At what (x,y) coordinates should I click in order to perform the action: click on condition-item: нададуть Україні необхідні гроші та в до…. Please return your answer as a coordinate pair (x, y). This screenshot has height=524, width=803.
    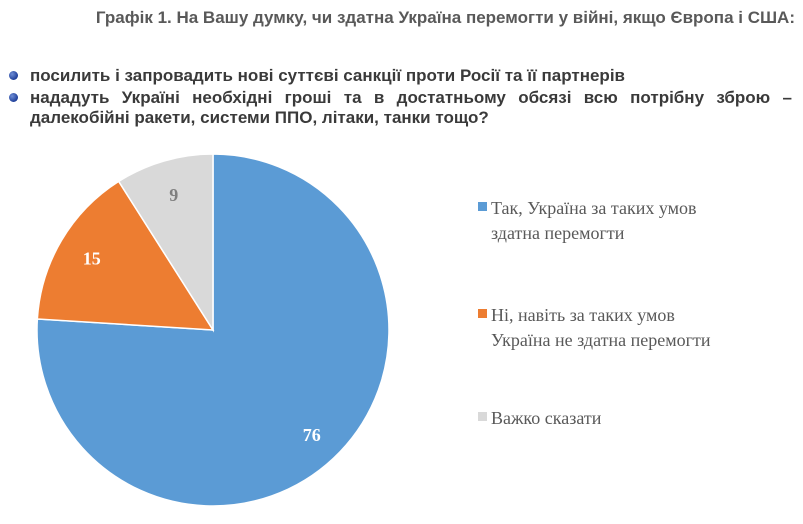
    Looking at the image, I should click on (400, 108).